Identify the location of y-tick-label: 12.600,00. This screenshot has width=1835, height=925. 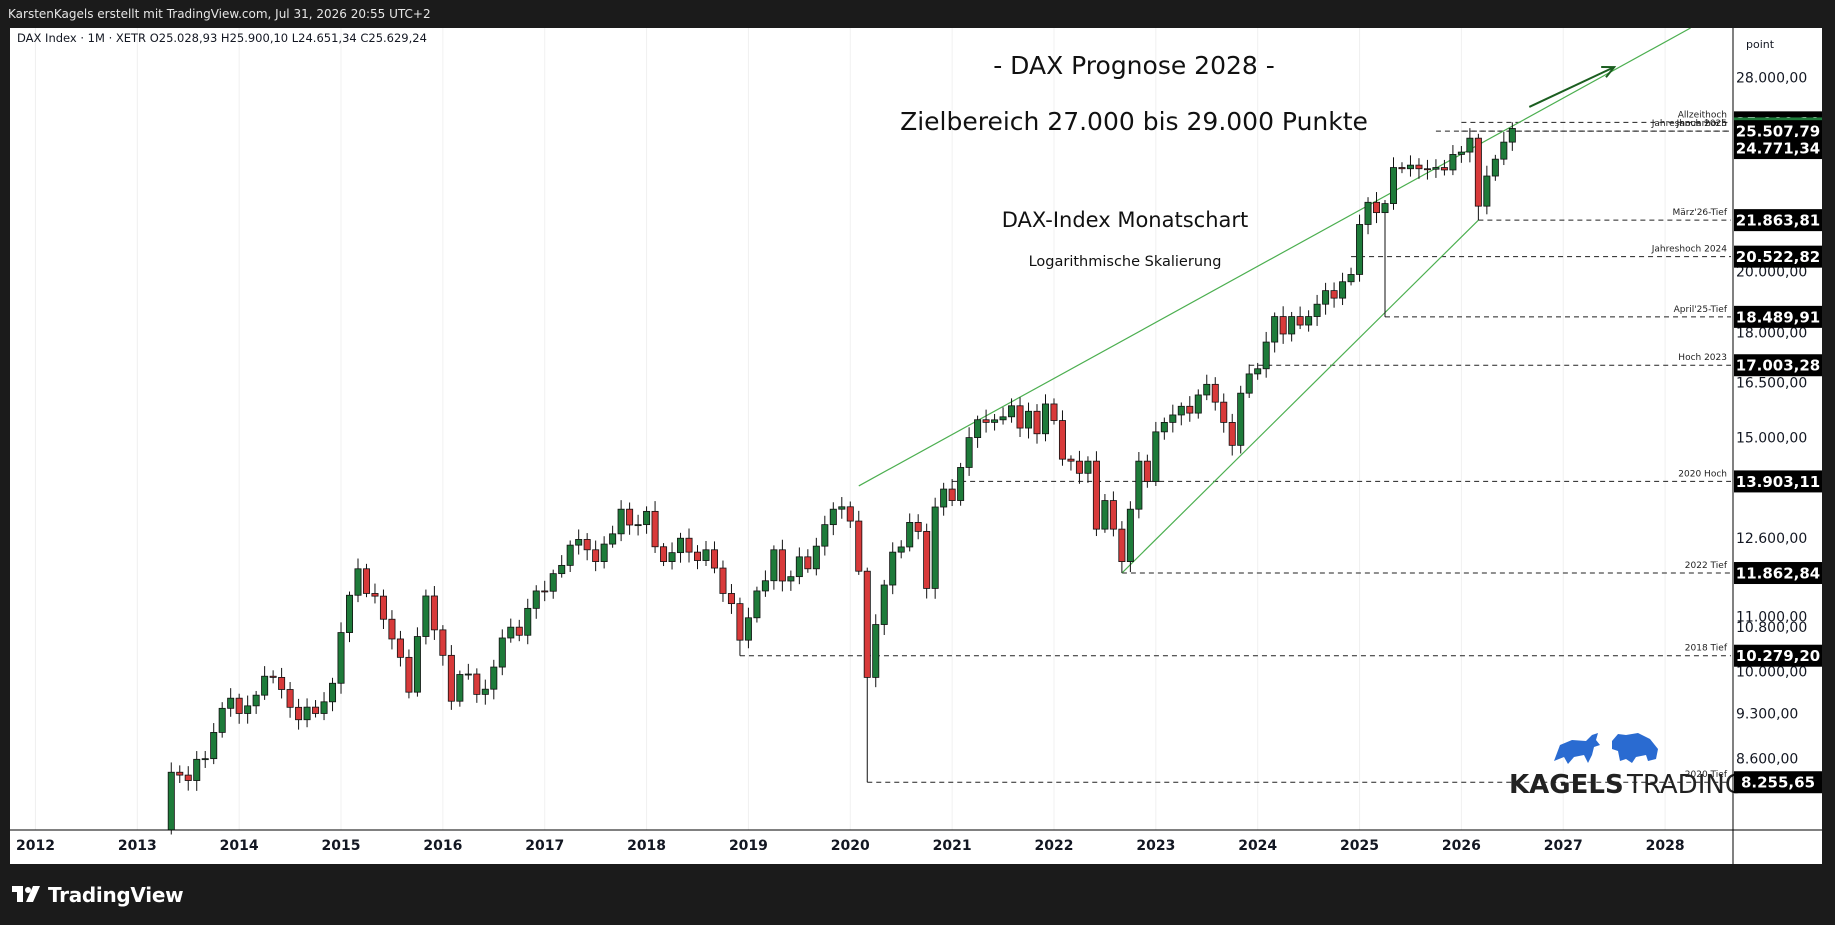
(1771, 539).